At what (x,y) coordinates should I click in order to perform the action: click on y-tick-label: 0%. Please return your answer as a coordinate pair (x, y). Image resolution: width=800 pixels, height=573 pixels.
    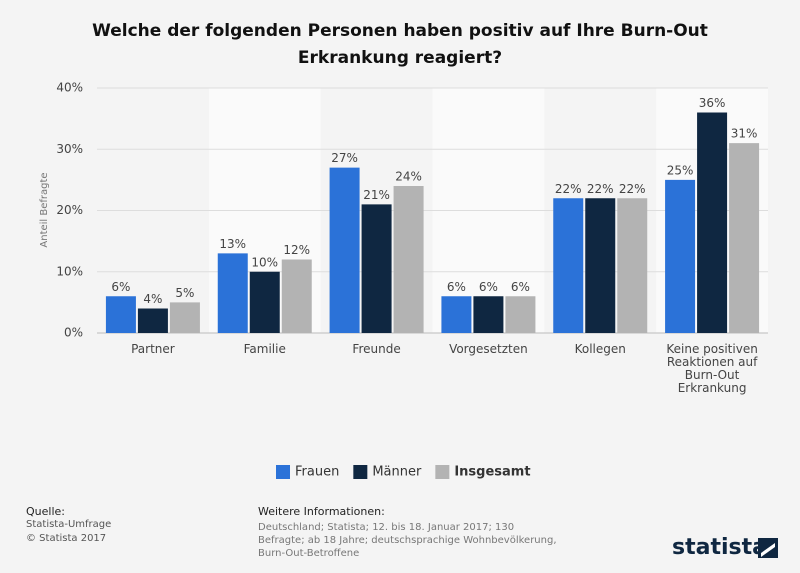
    Looking at the image, I should click on (73, 333).